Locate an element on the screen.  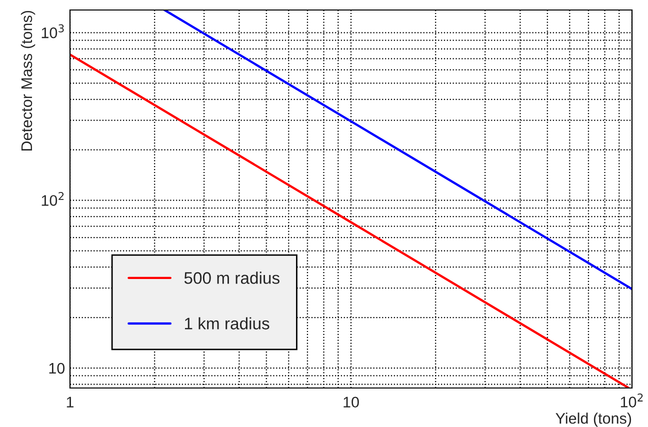
legend-label: 1 km radius is located at coordinates (227, 323).